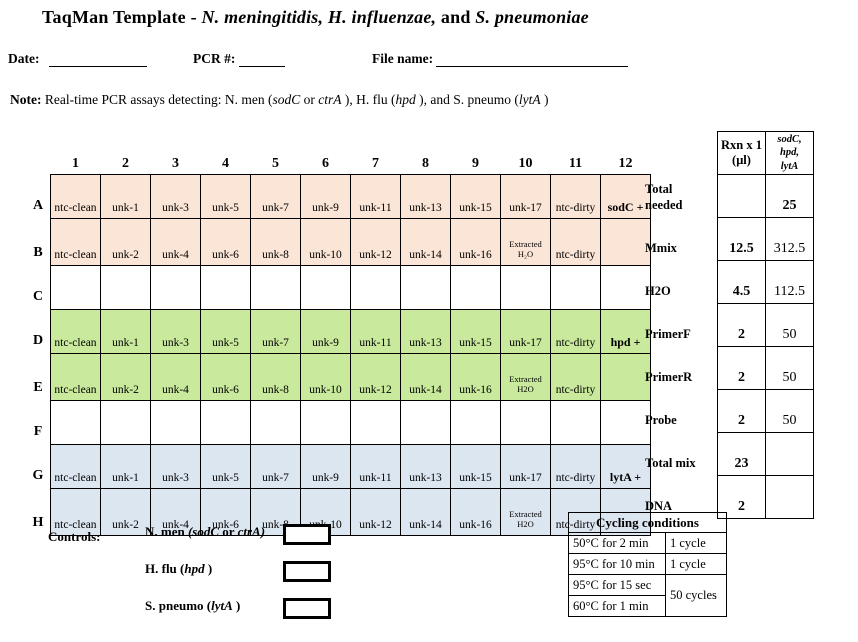  Describe the element at coordinates (307, 571) in the screenshot. I see `control-input-box` at that location.